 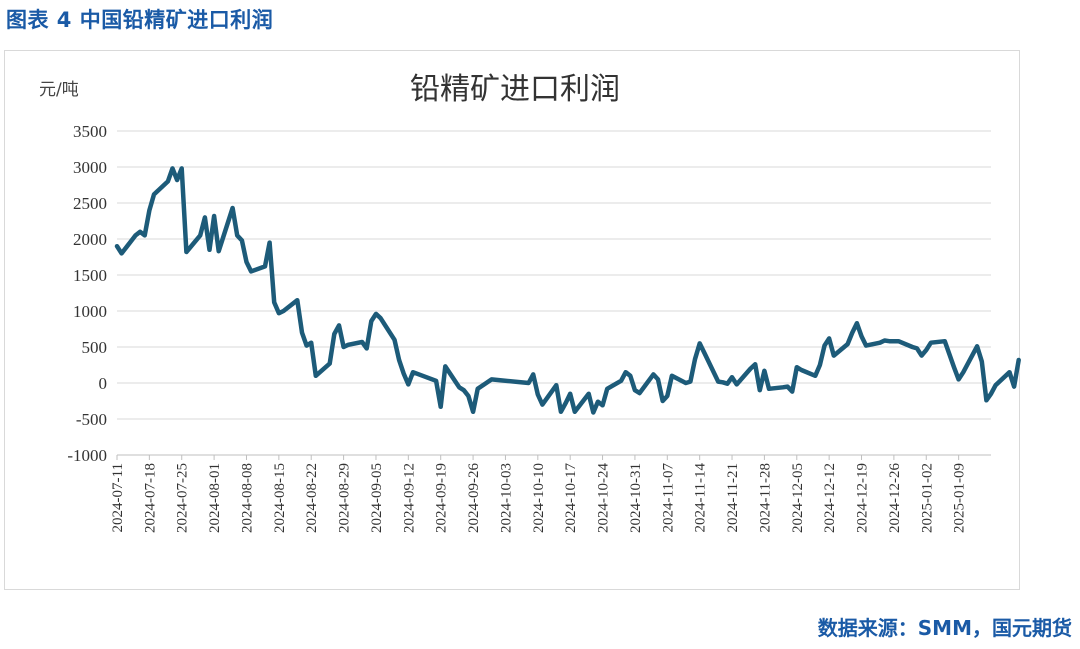 I want to click on x-tick-label: 2024-08-08, so click(x=247, y=498).